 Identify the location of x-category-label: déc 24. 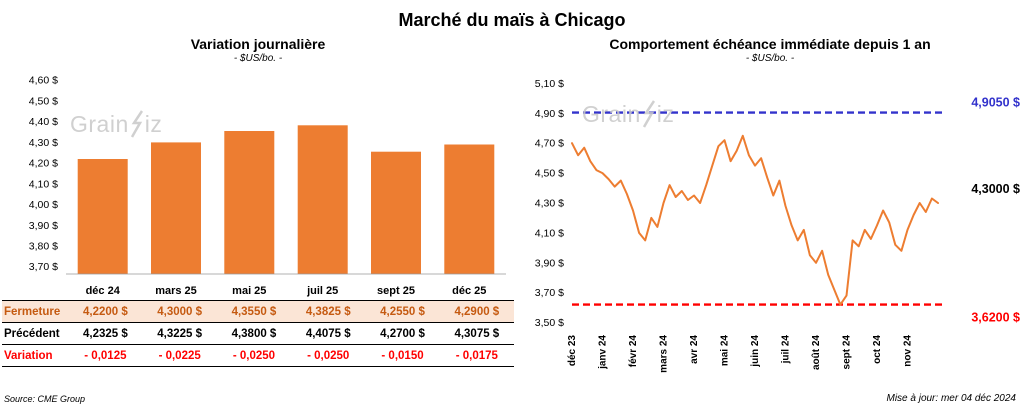
(103, 291).